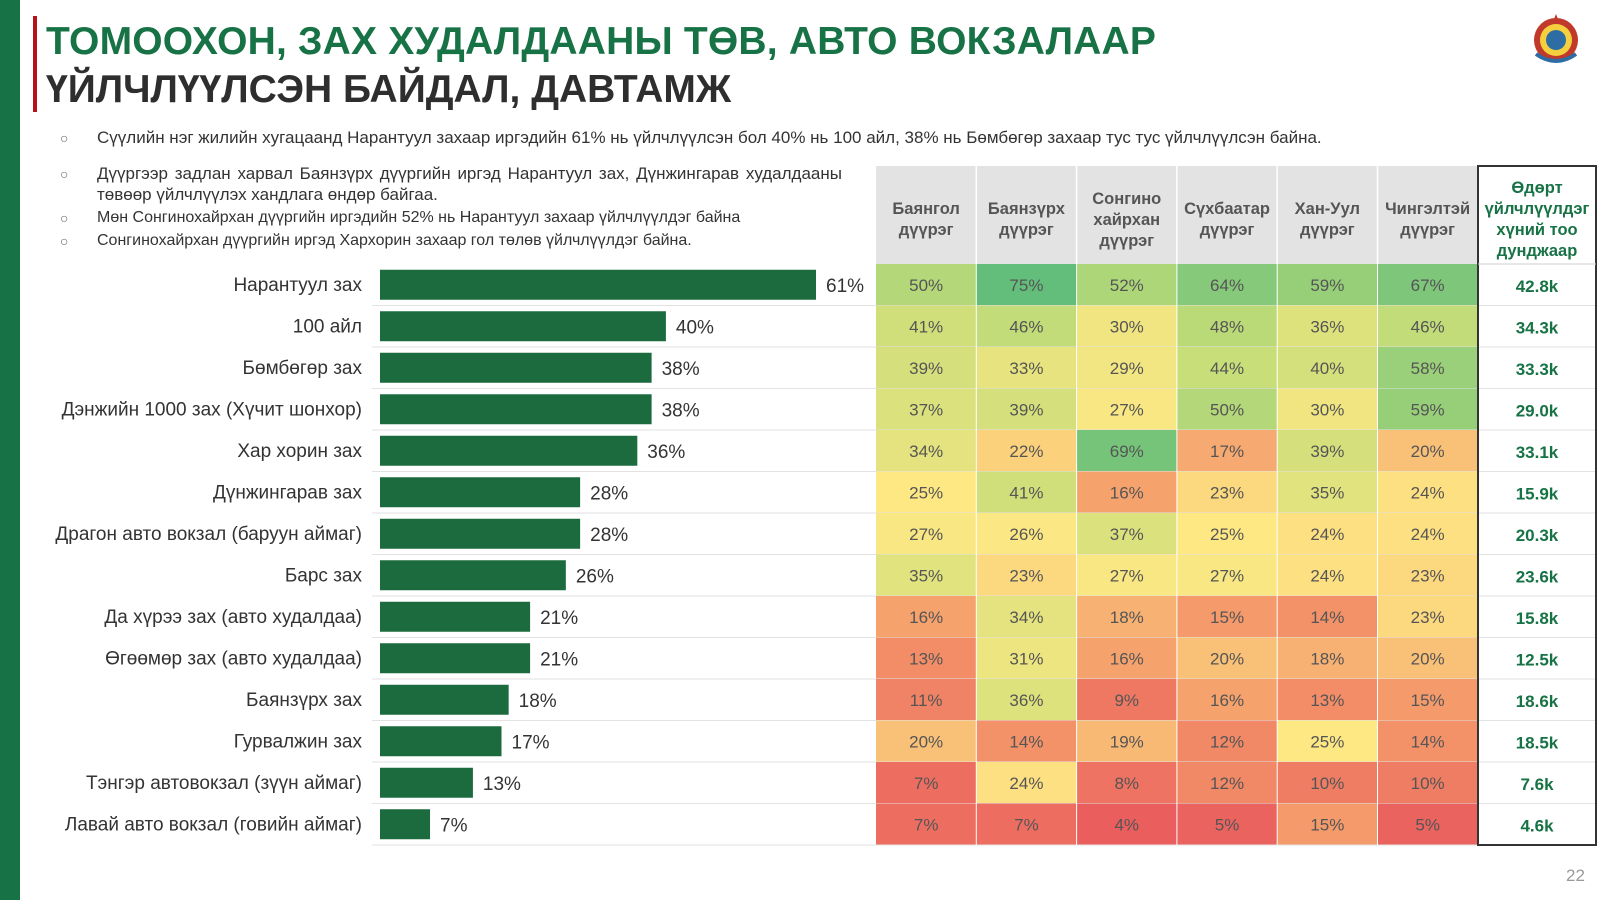 This screenshot has width=1600, height=900. I want to click on heatmap-cell-value: 31%, so click(1026, 658).